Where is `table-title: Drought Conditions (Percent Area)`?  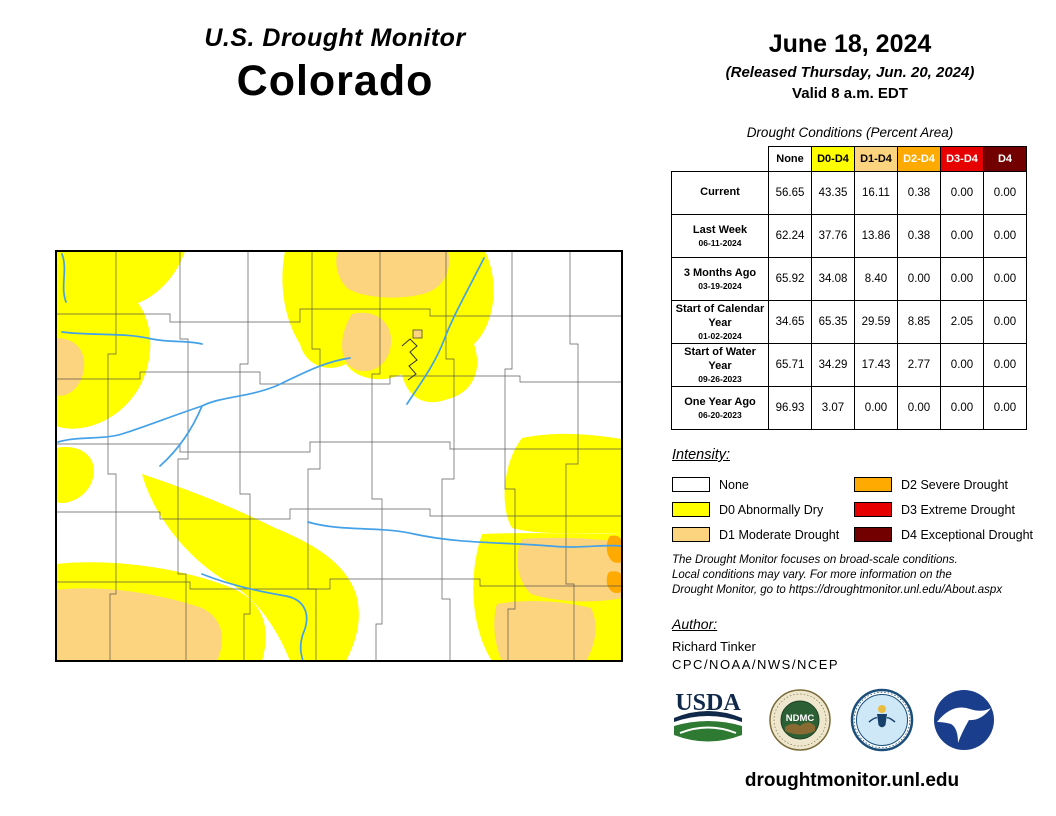 table-title: Drought Conditions (Percent Area) is located at coordinates (850, 132).